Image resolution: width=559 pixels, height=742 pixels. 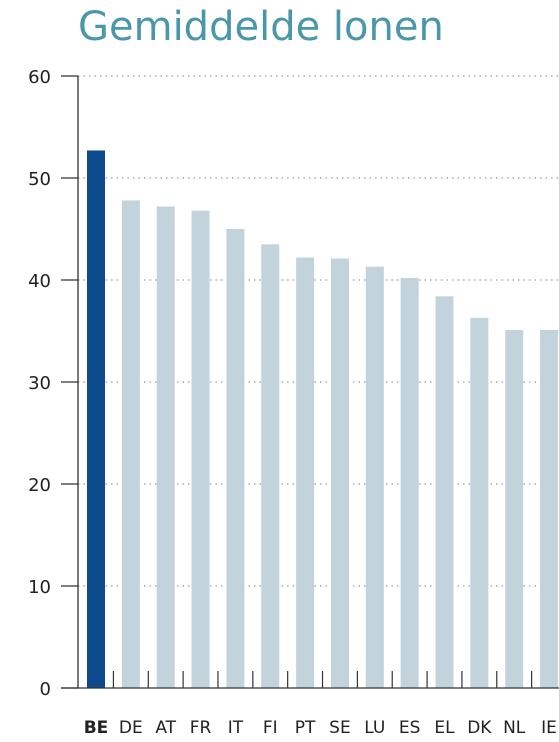 What do you see at coordinates (514, 728) in the screenshot?
I see `x-label-nl: NL` at bounding box center [514, 728].